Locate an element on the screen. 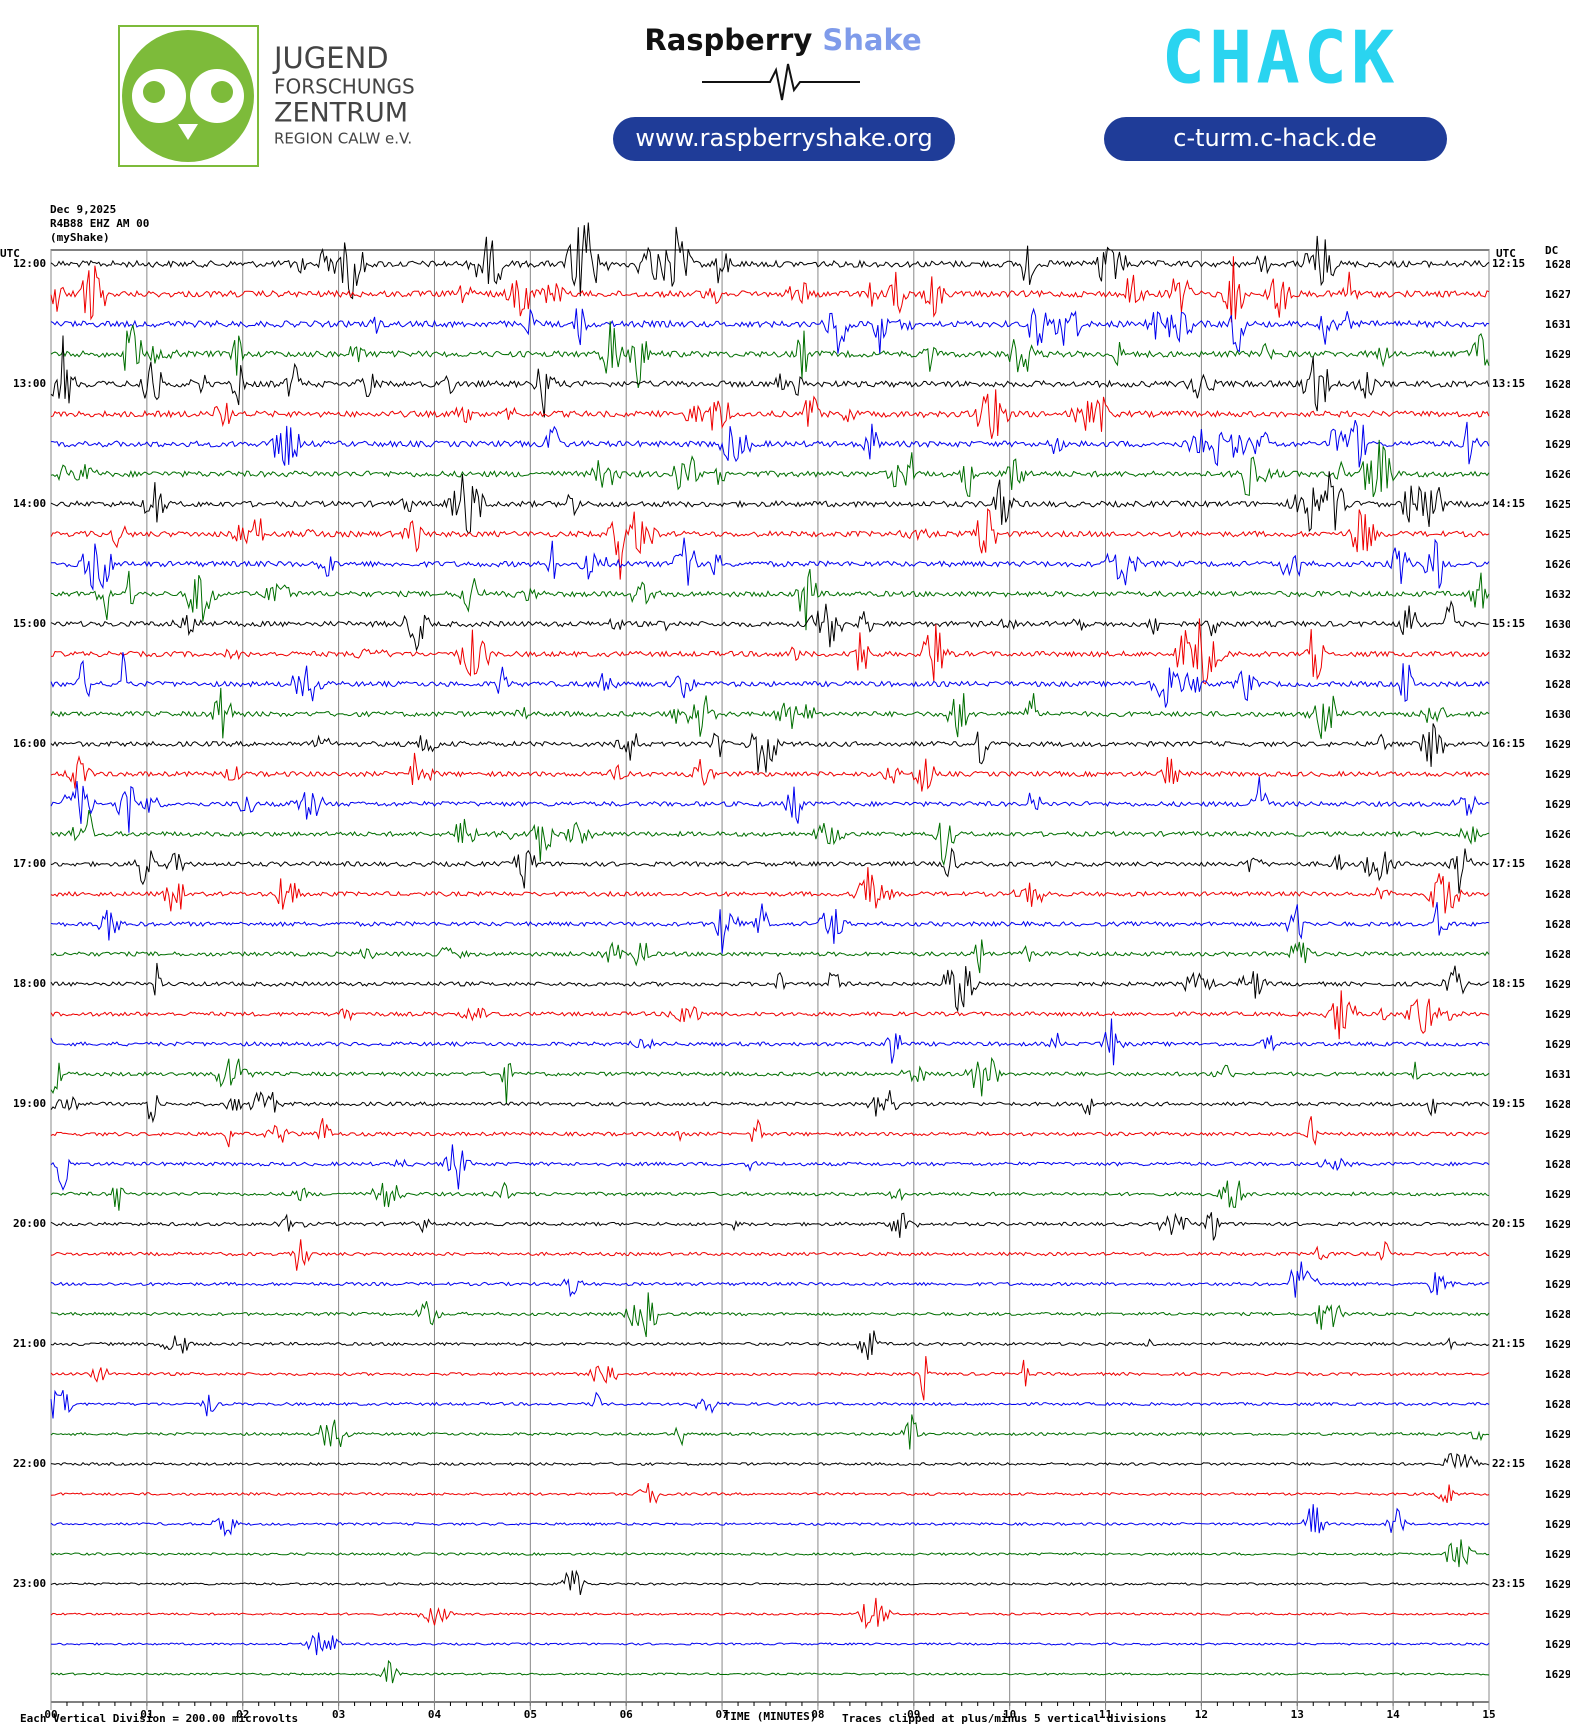 The height and width of the screenshot is (1732, 1570). dc-value: 16319 is located at coordinates (1557, 1074).